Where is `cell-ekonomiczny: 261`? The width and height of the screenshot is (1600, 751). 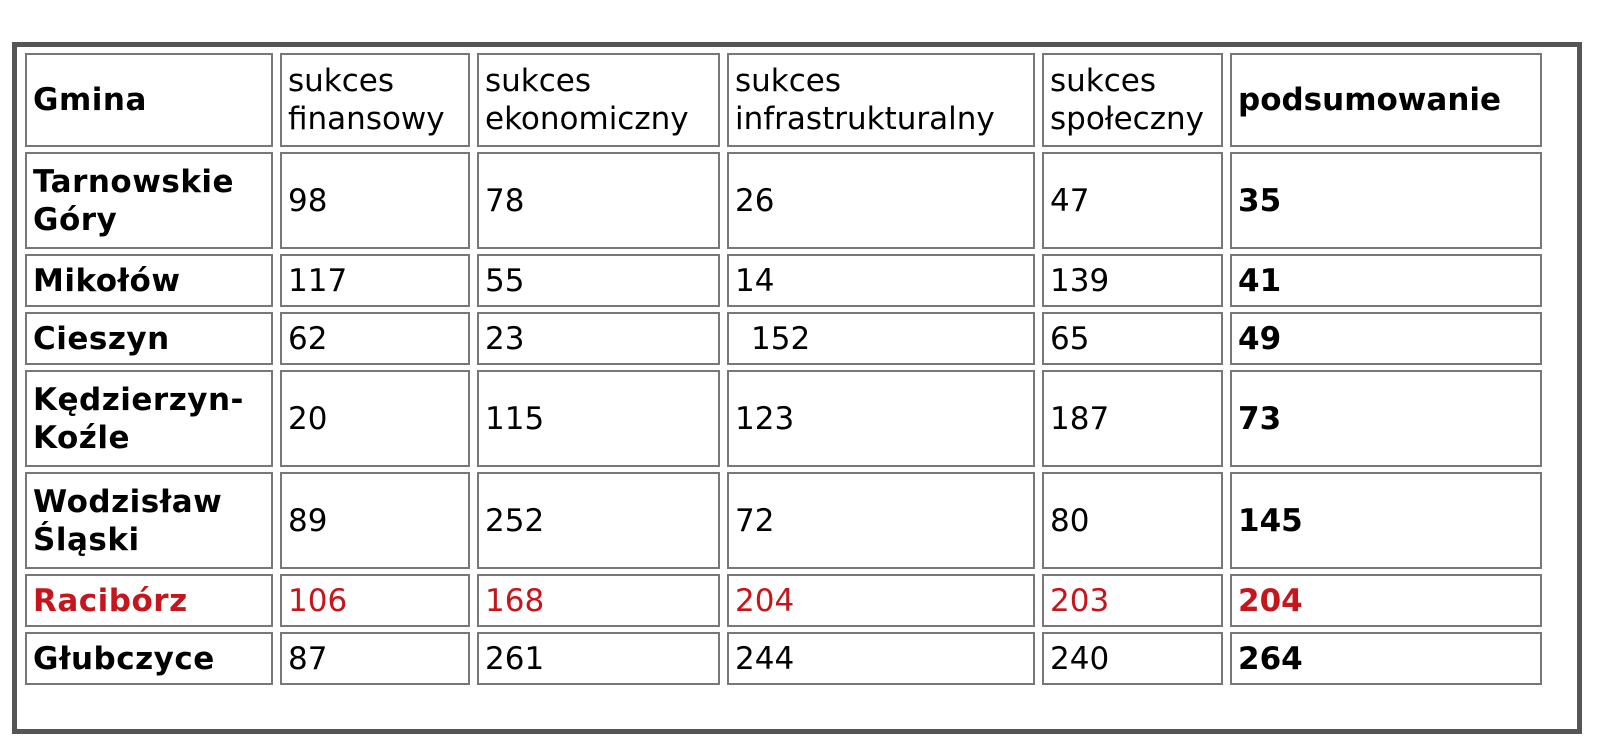
cell-ekonomiczny: 261 is located at coordinates (598, 658).